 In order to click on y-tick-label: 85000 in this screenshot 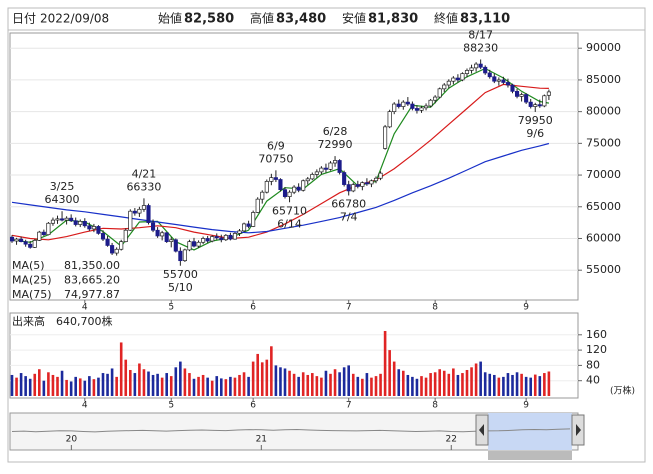, I will do `click(603, 79)`.